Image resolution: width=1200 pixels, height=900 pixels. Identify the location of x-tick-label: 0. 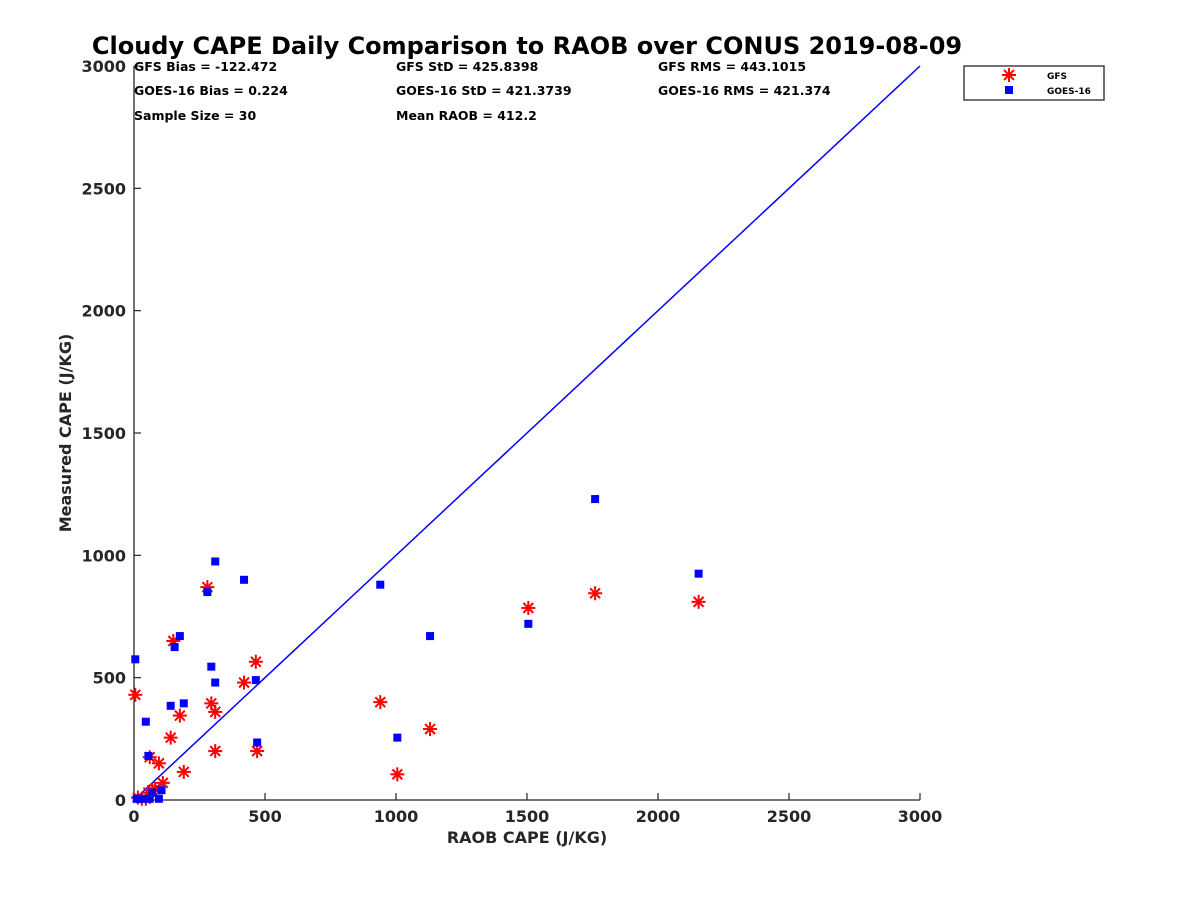
(133, 816).